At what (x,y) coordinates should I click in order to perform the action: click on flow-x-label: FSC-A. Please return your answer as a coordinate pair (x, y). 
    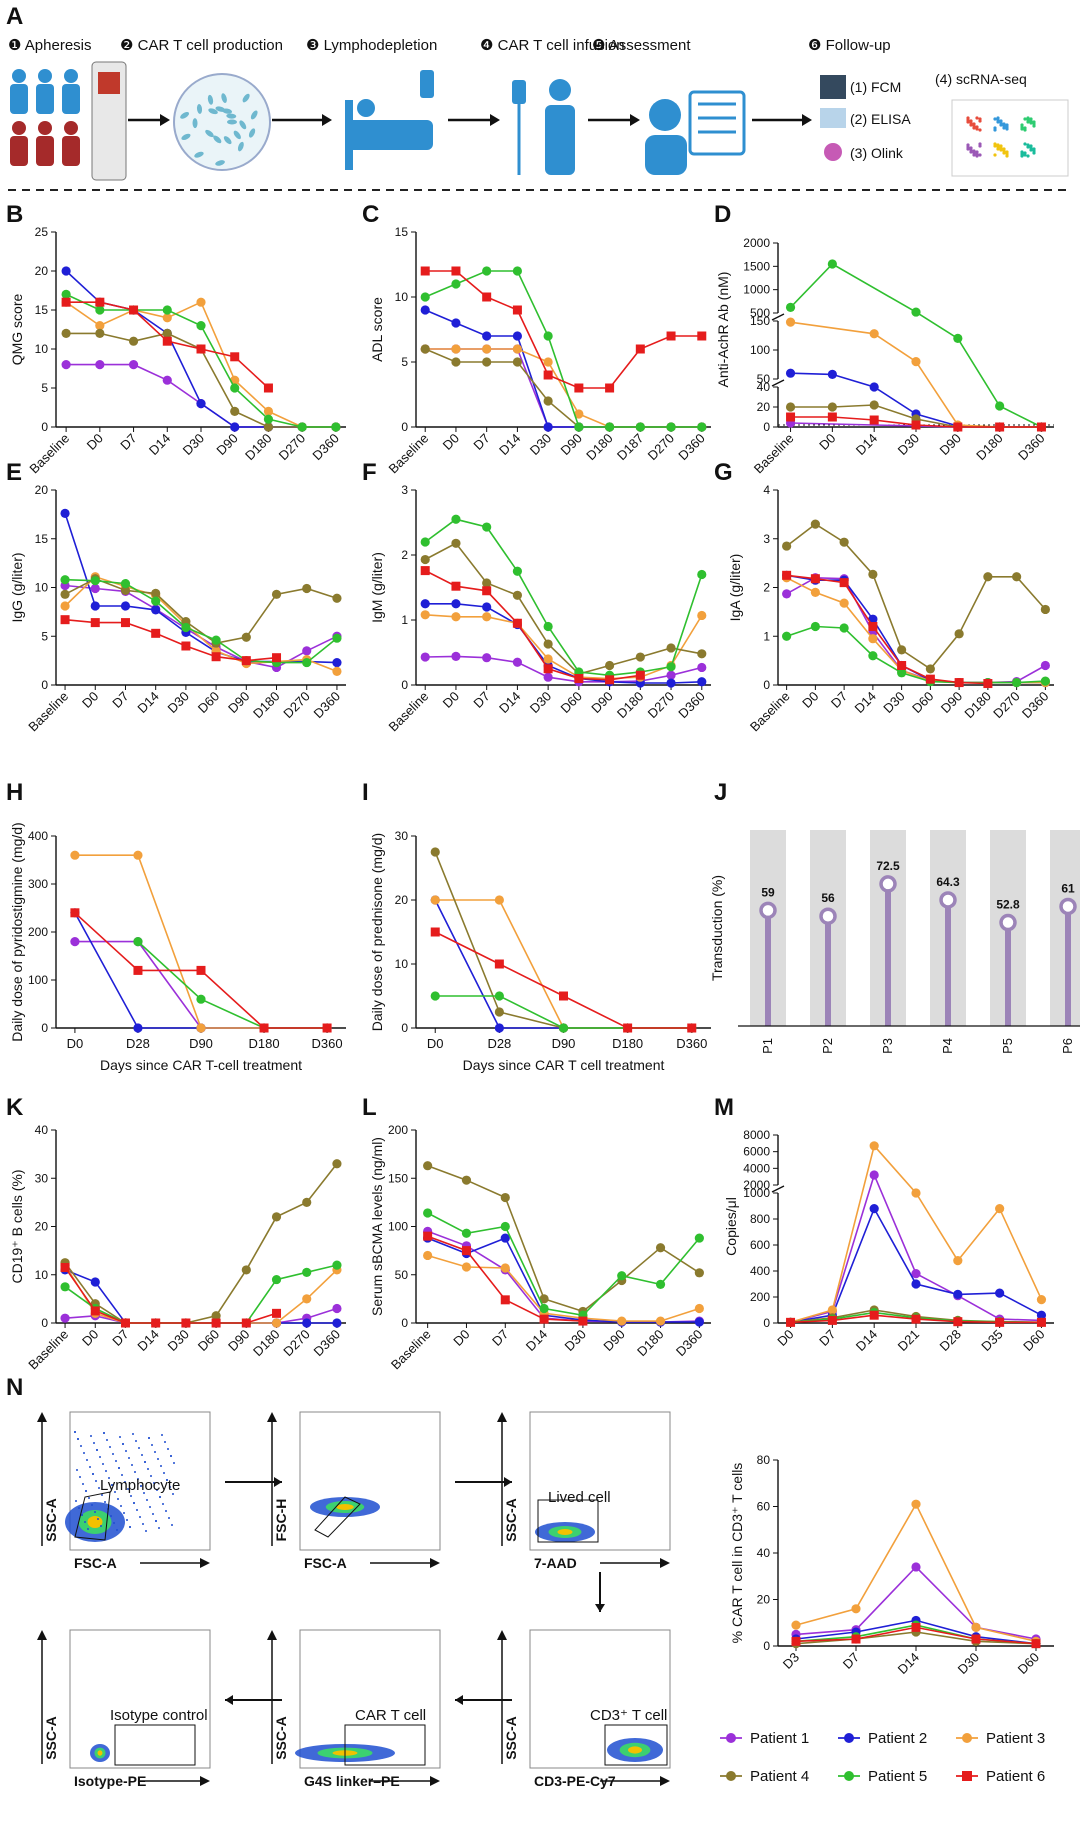
    Looking at the image, I should click on (325, 1563).